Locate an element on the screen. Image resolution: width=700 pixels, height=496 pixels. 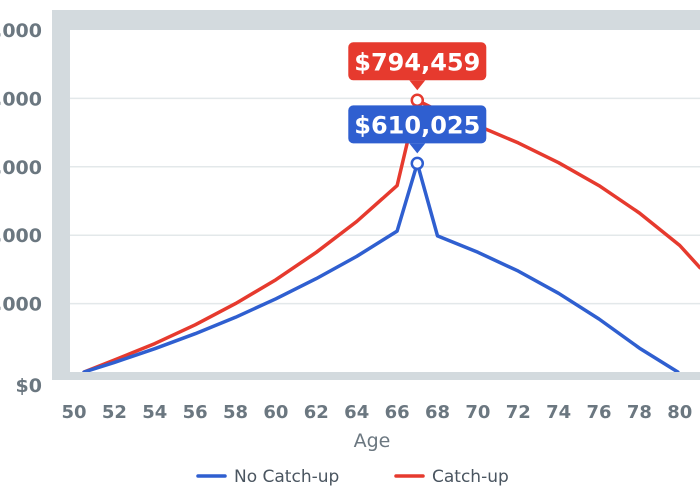
x-tick-label: 72 is located at coordinates (518, 412).